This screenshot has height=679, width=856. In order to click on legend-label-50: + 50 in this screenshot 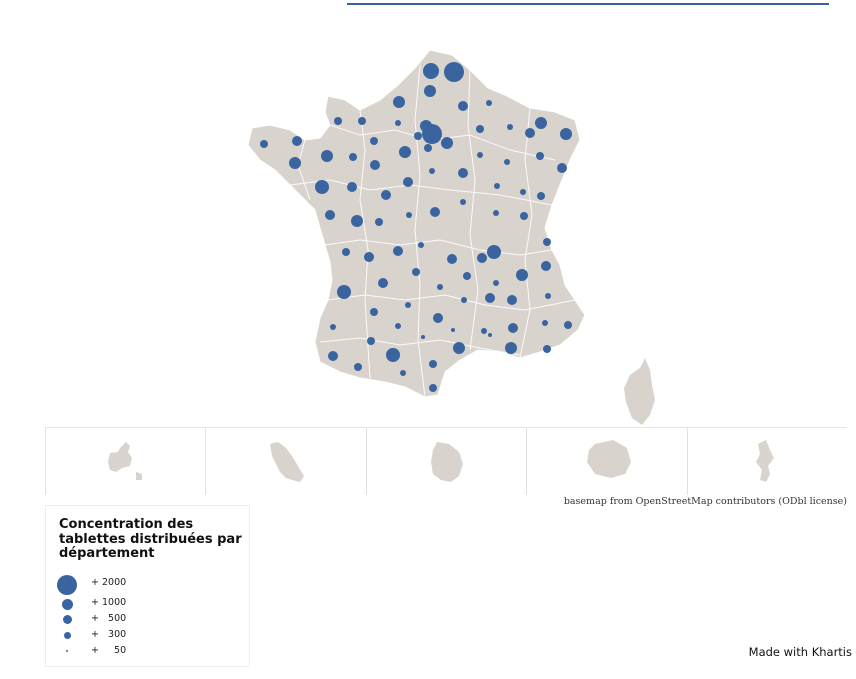, I will do `click(109, 650)`.